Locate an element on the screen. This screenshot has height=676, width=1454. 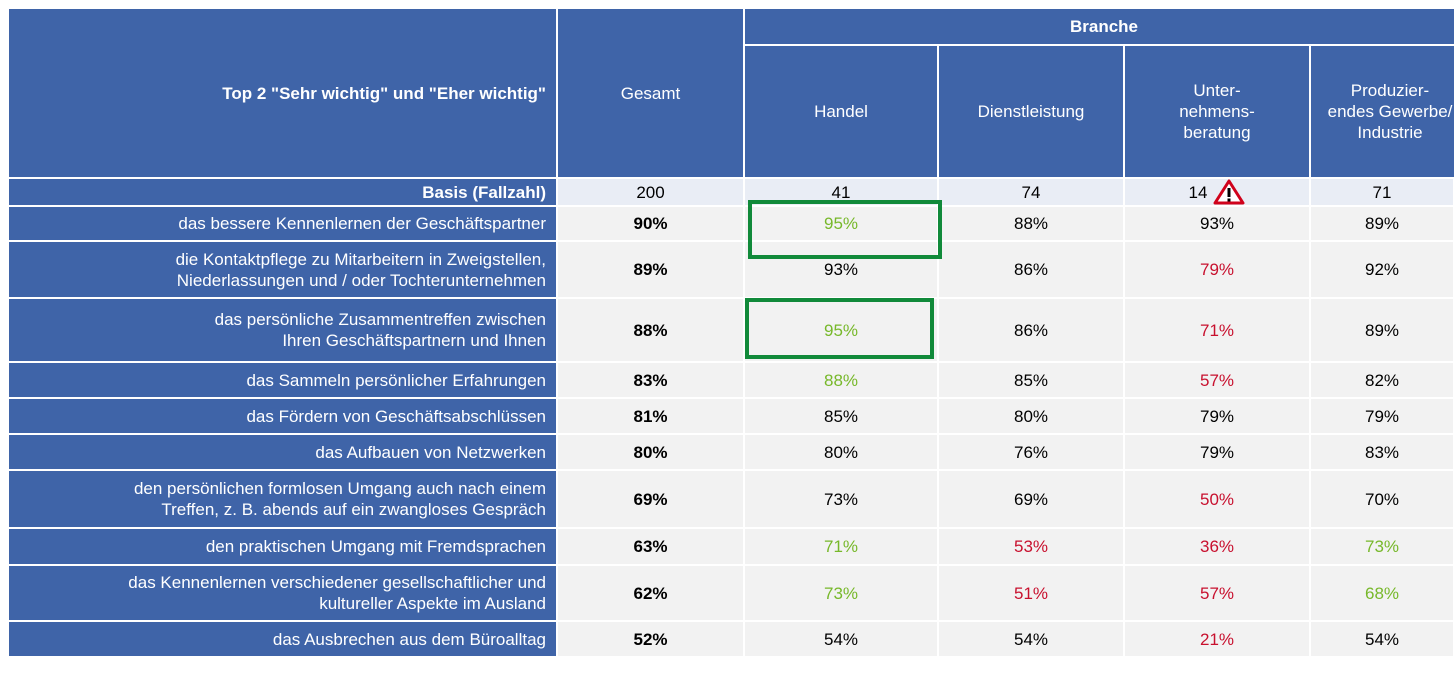
cell-text: Dienstleistung is located at coordinates (1031, 111).